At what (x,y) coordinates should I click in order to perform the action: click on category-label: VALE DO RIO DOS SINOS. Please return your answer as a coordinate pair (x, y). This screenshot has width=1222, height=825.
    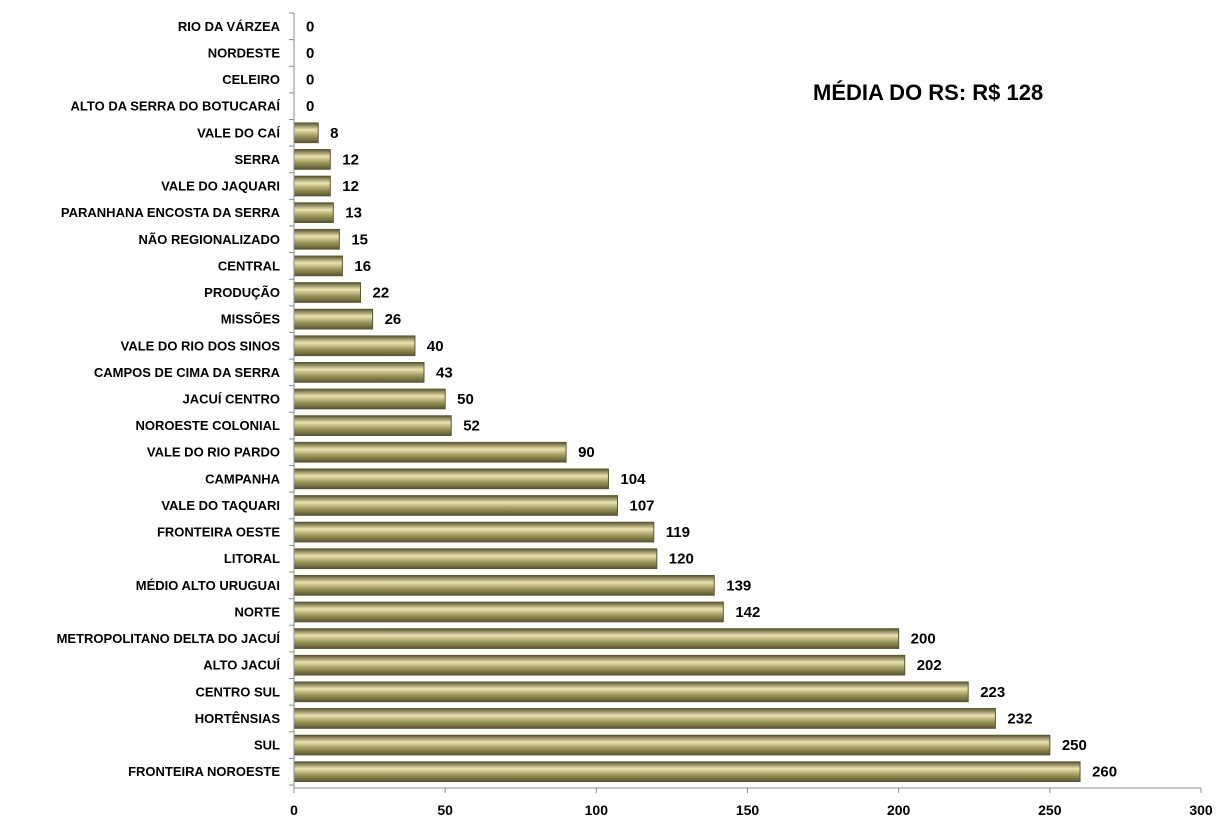
    Looking at the image, I should click on (201, 345).